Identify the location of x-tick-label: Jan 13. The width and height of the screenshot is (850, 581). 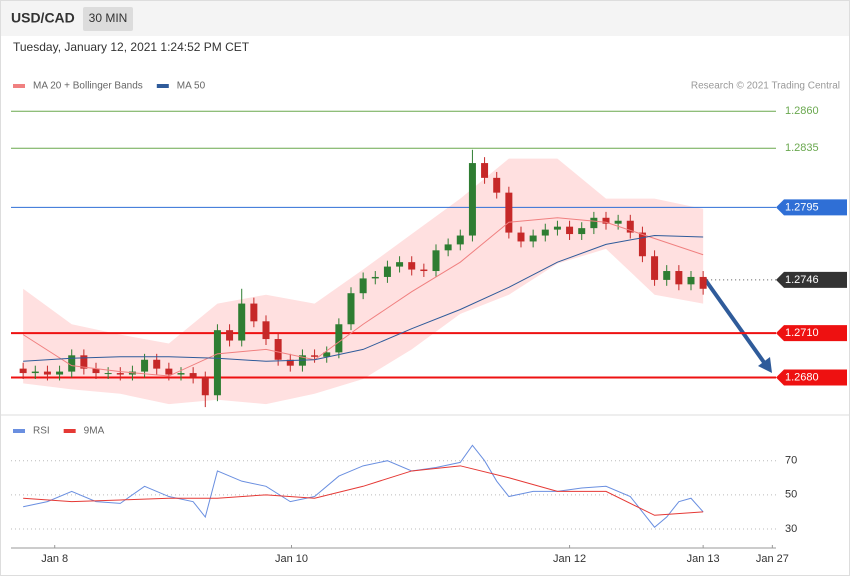
(703, 559).